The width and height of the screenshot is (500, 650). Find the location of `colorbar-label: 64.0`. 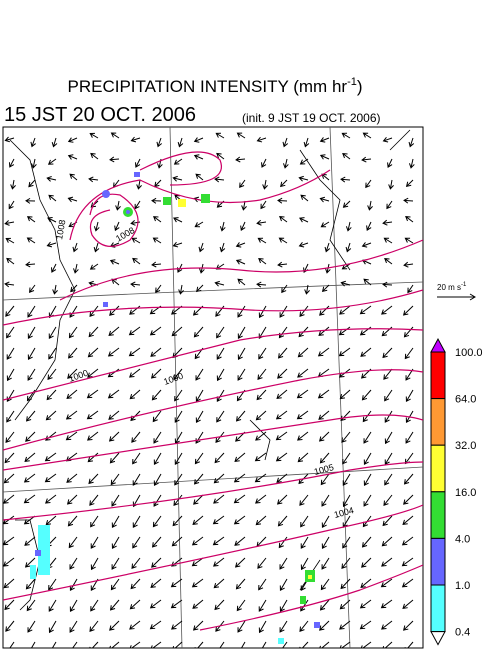

colorbar-label: 64.0 is located at coordinates (465, 400).